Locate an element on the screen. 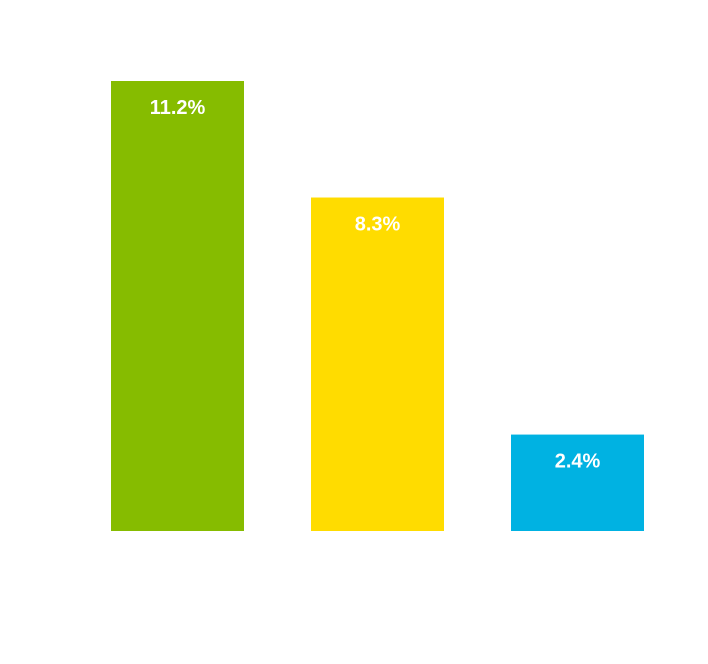 Image resolution: width=708 pixels, height=664 pixels. bar-value-label-1: 11.2% is located at coordinates (178, 108).